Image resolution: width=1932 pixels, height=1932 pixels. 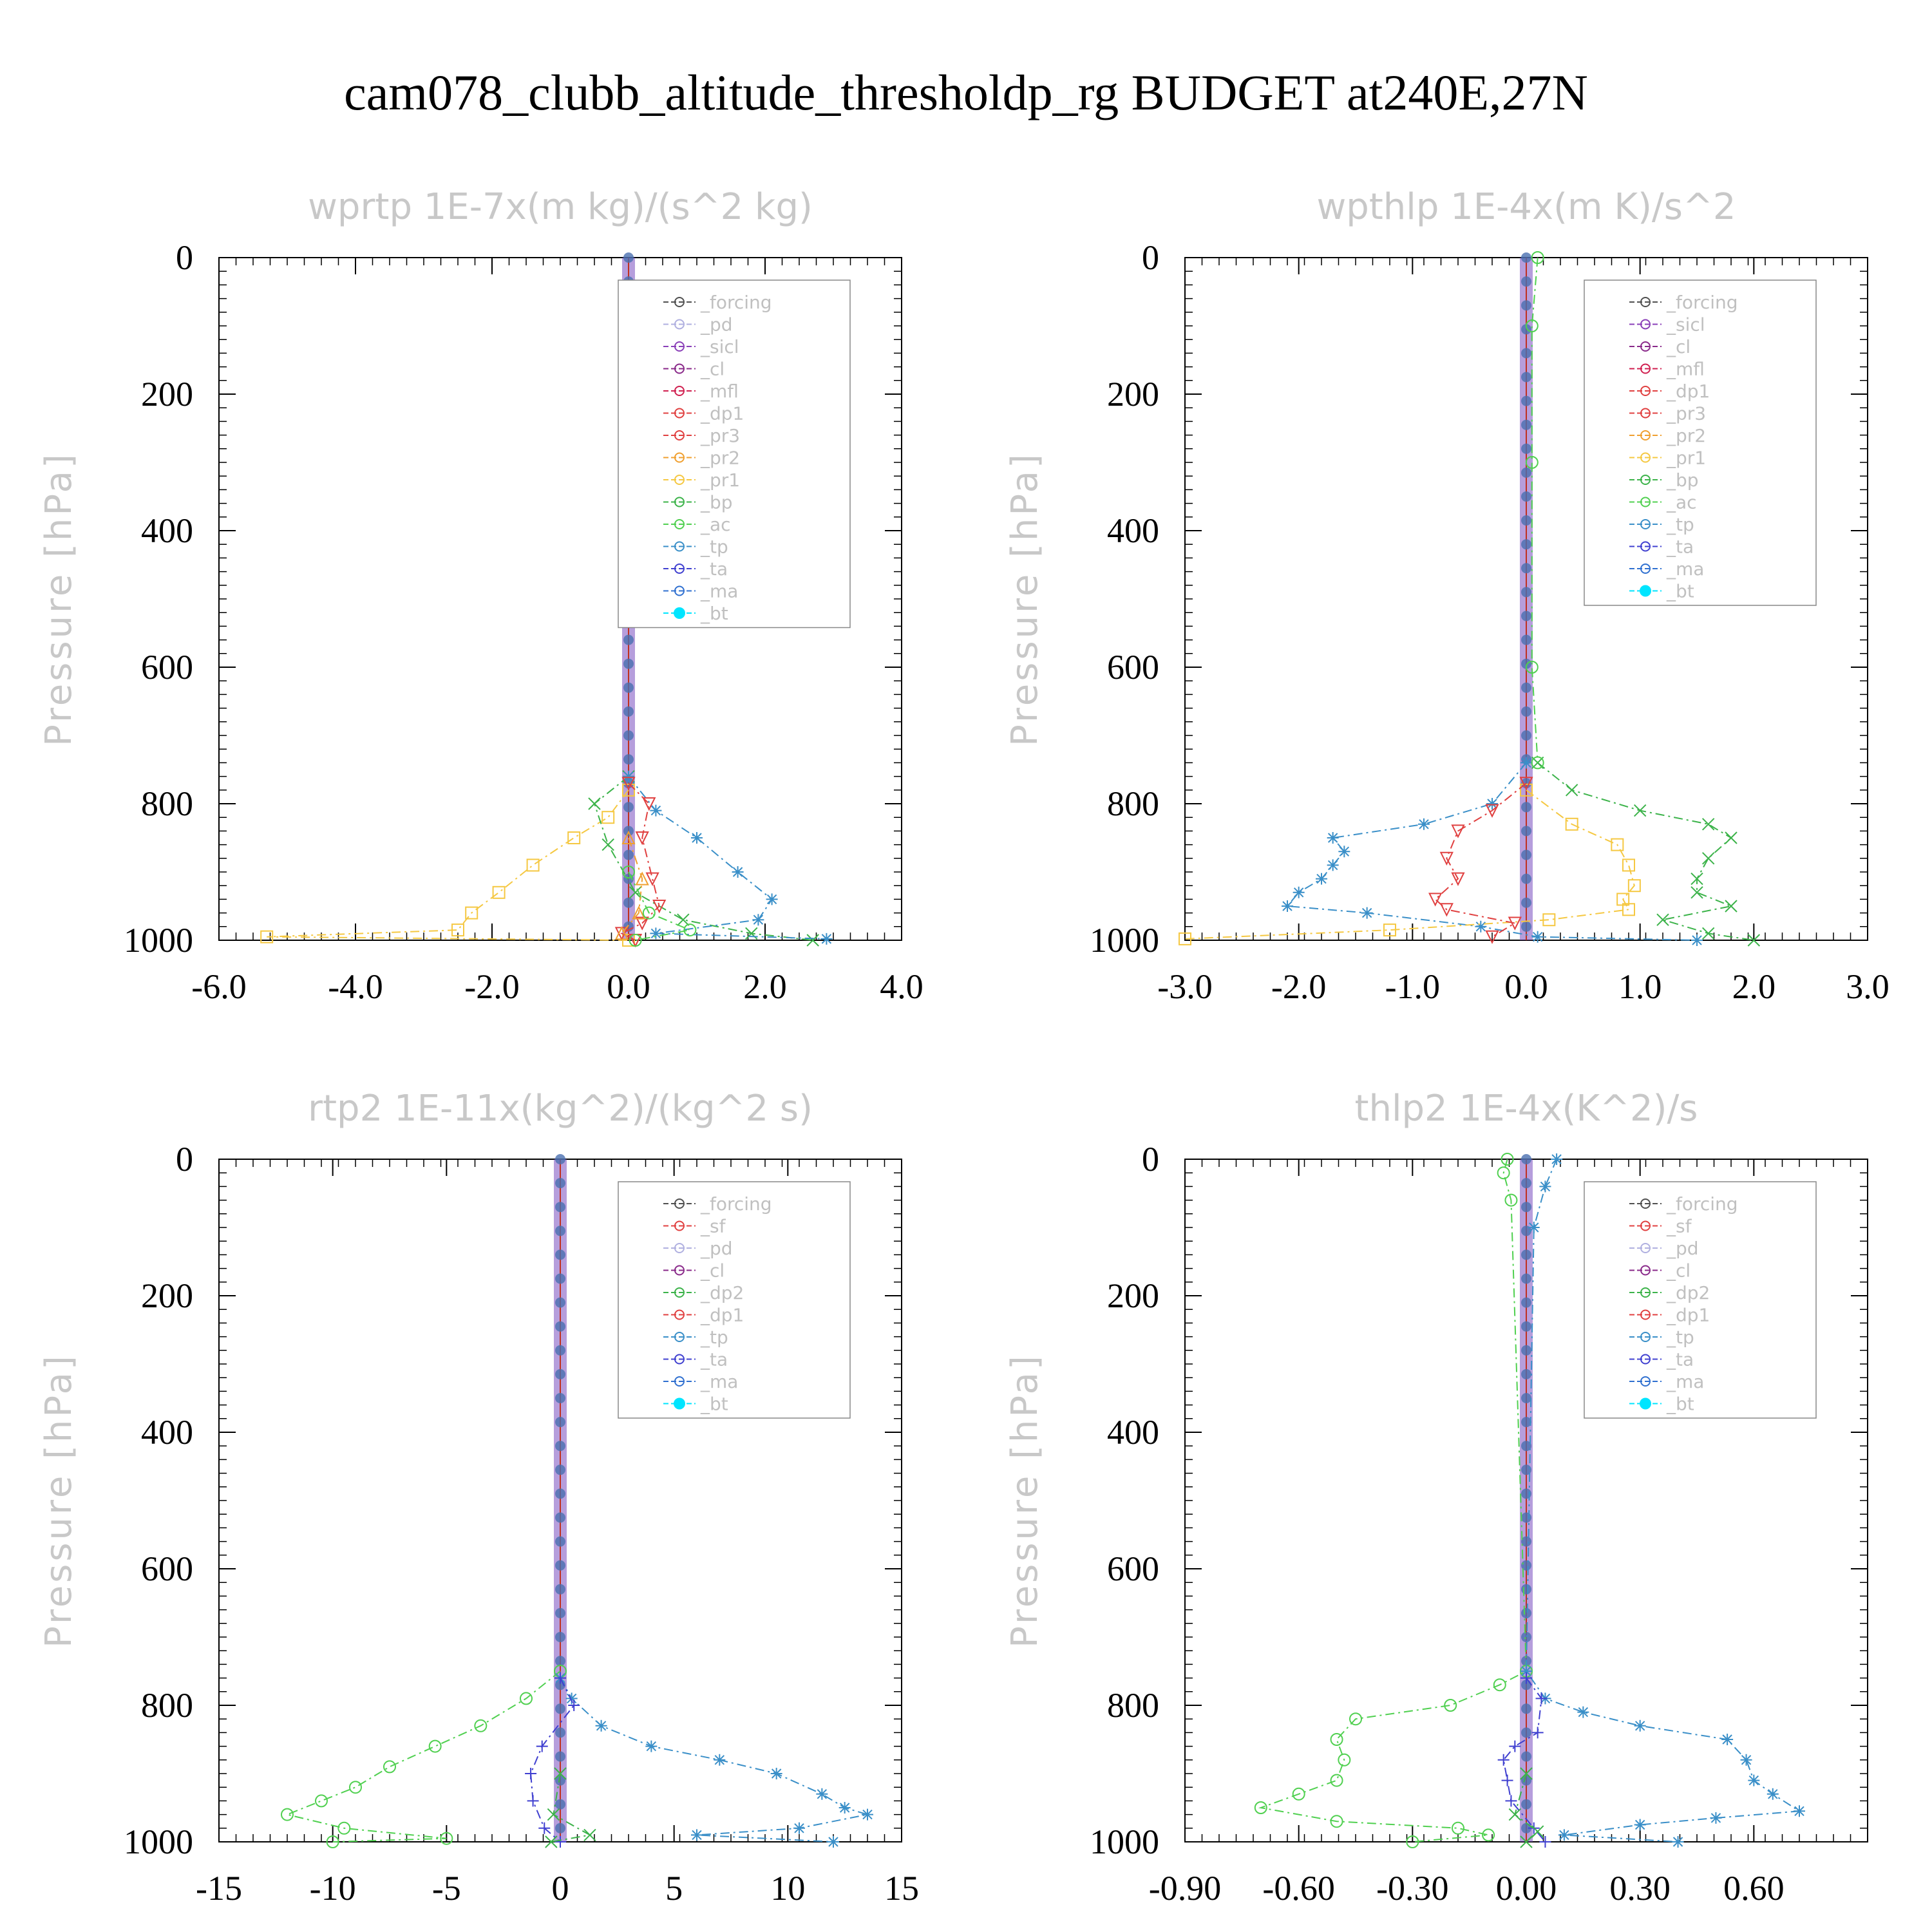 I want to click on series-tp, so click(x=714, y=1760).